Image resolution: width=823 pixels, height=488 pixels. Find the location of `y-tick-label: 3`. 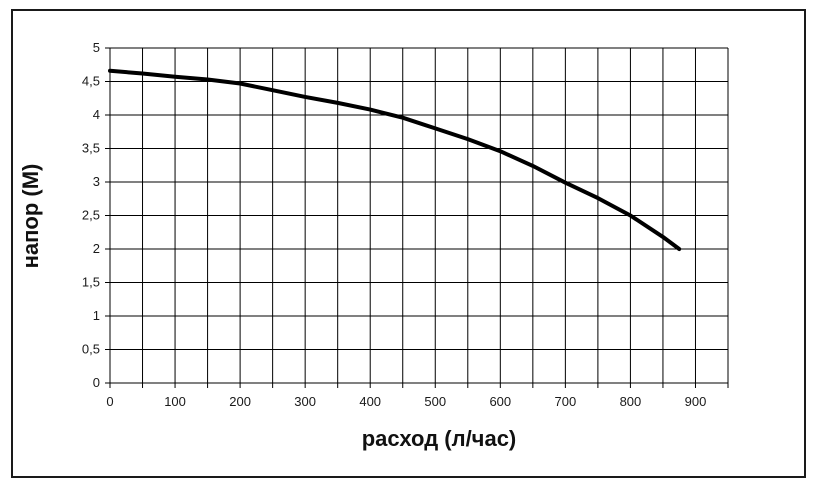

y-tick-label: 3 is located at coordinates (96, 181).